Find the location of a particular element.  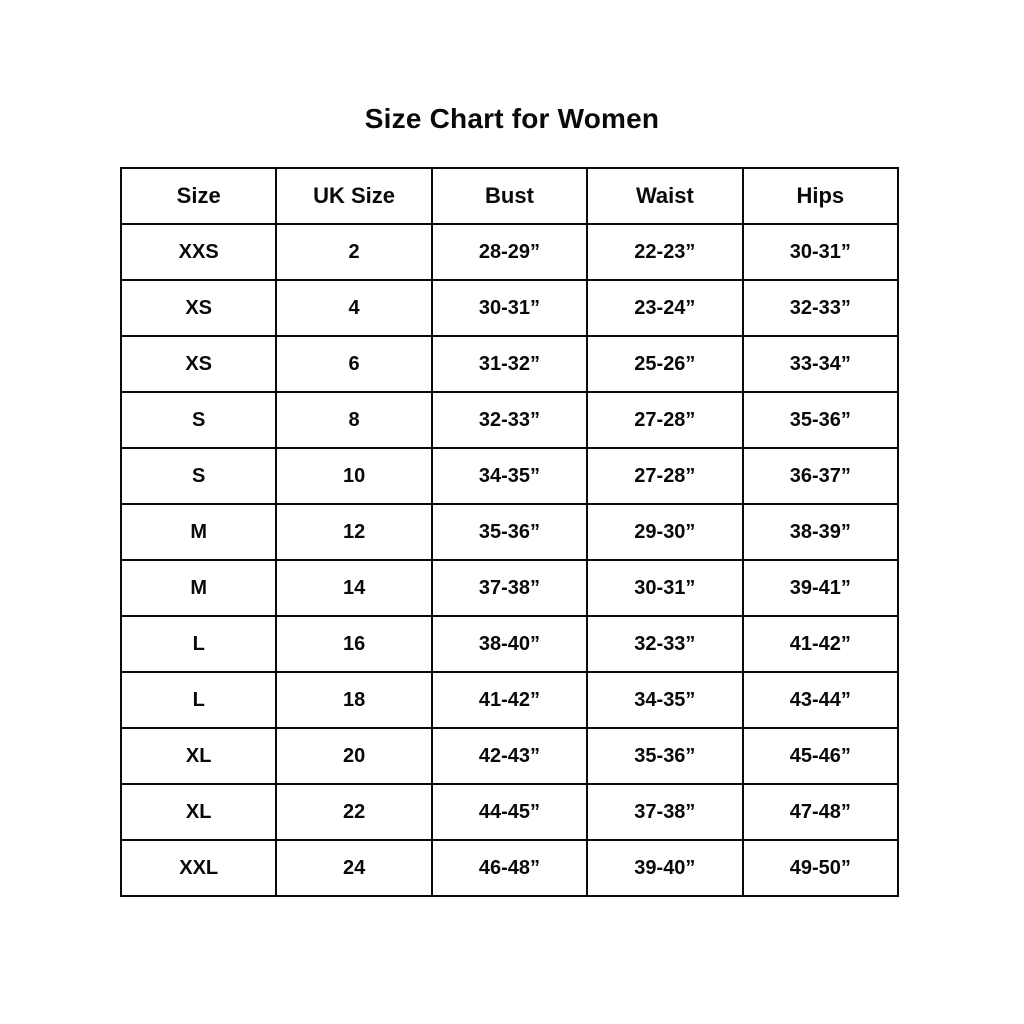

column-header: Bust is located at coordinates (509, 196).